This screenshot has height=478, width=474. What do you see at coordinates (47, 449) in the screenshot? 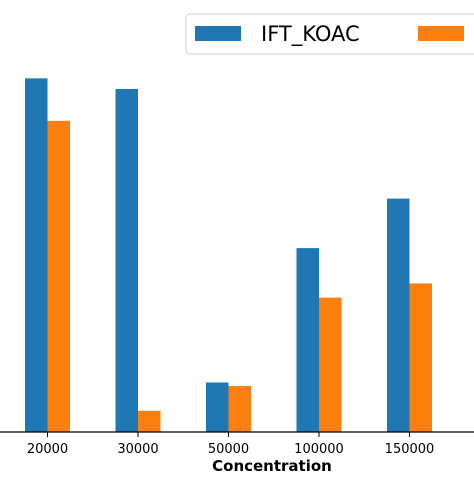
I see `x-tick-label-20000: 20000` at bounding box center [47, 449].